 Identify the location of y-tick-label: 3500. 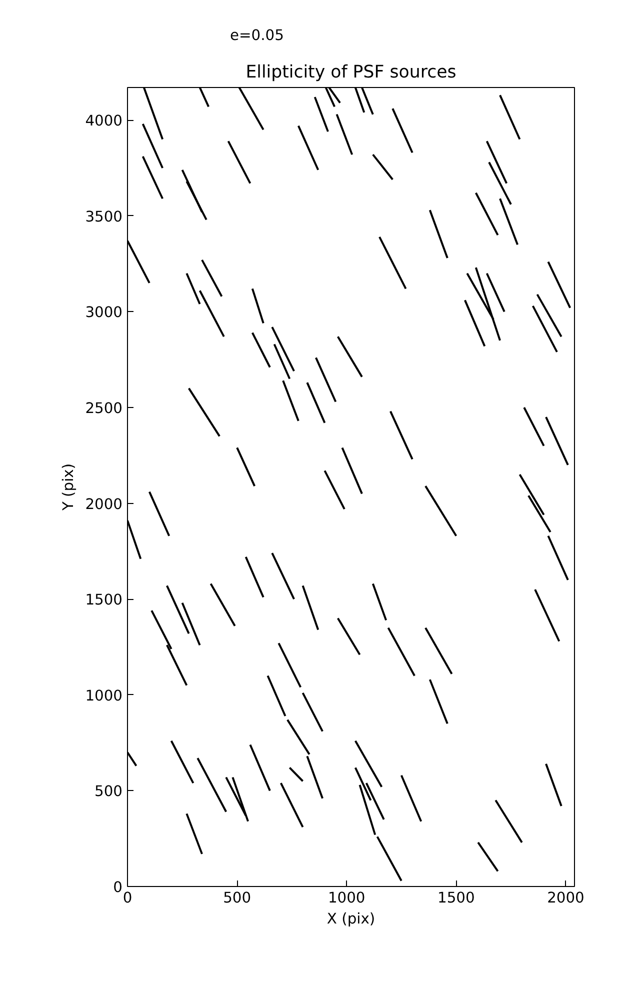
(104, 217).